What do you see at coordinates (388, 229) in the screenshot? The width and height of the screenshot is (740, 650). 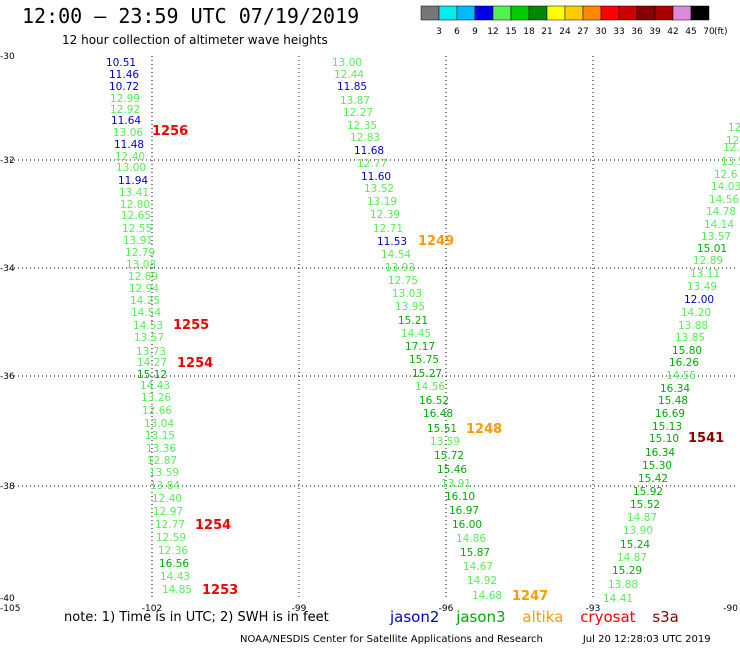 I see `wave-height-value: 12.71` at bounding box center [388, 229].